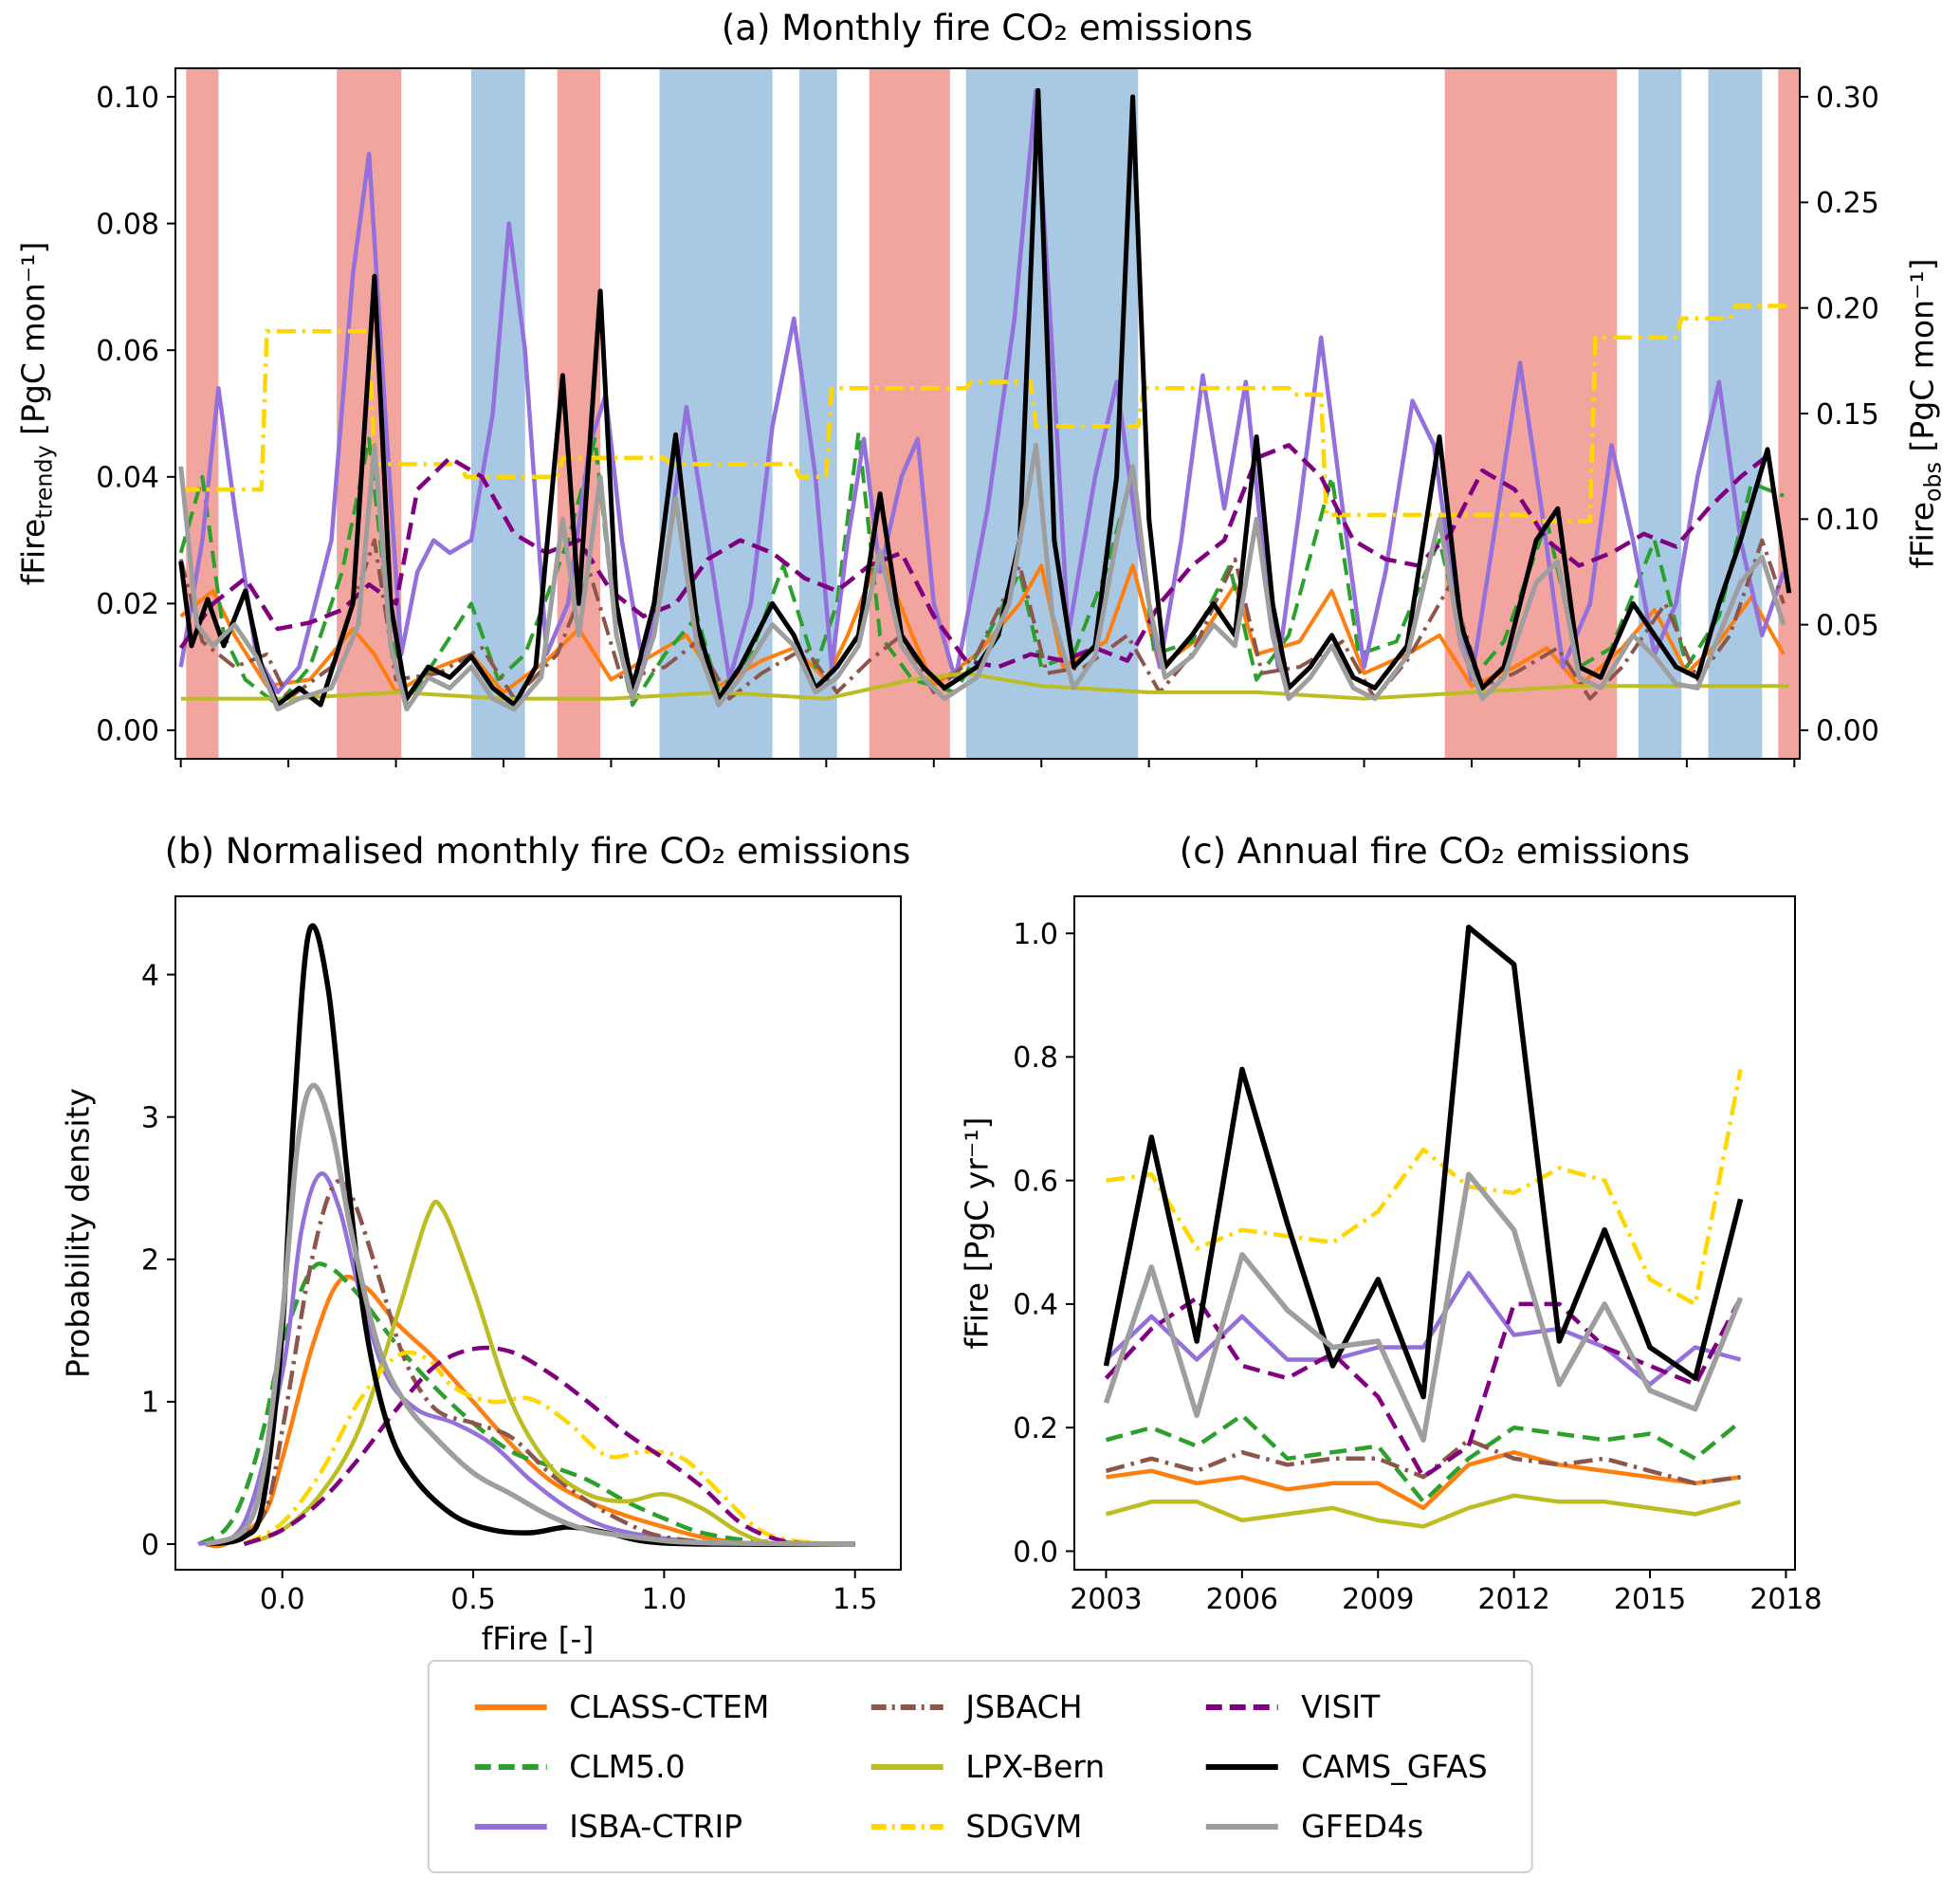 The width and height of the screenshot is (1960, 1896). Describe the element at coordinates (1035, 1552) in the screenshot. I see `y-tick-label: 0.0` at that location.